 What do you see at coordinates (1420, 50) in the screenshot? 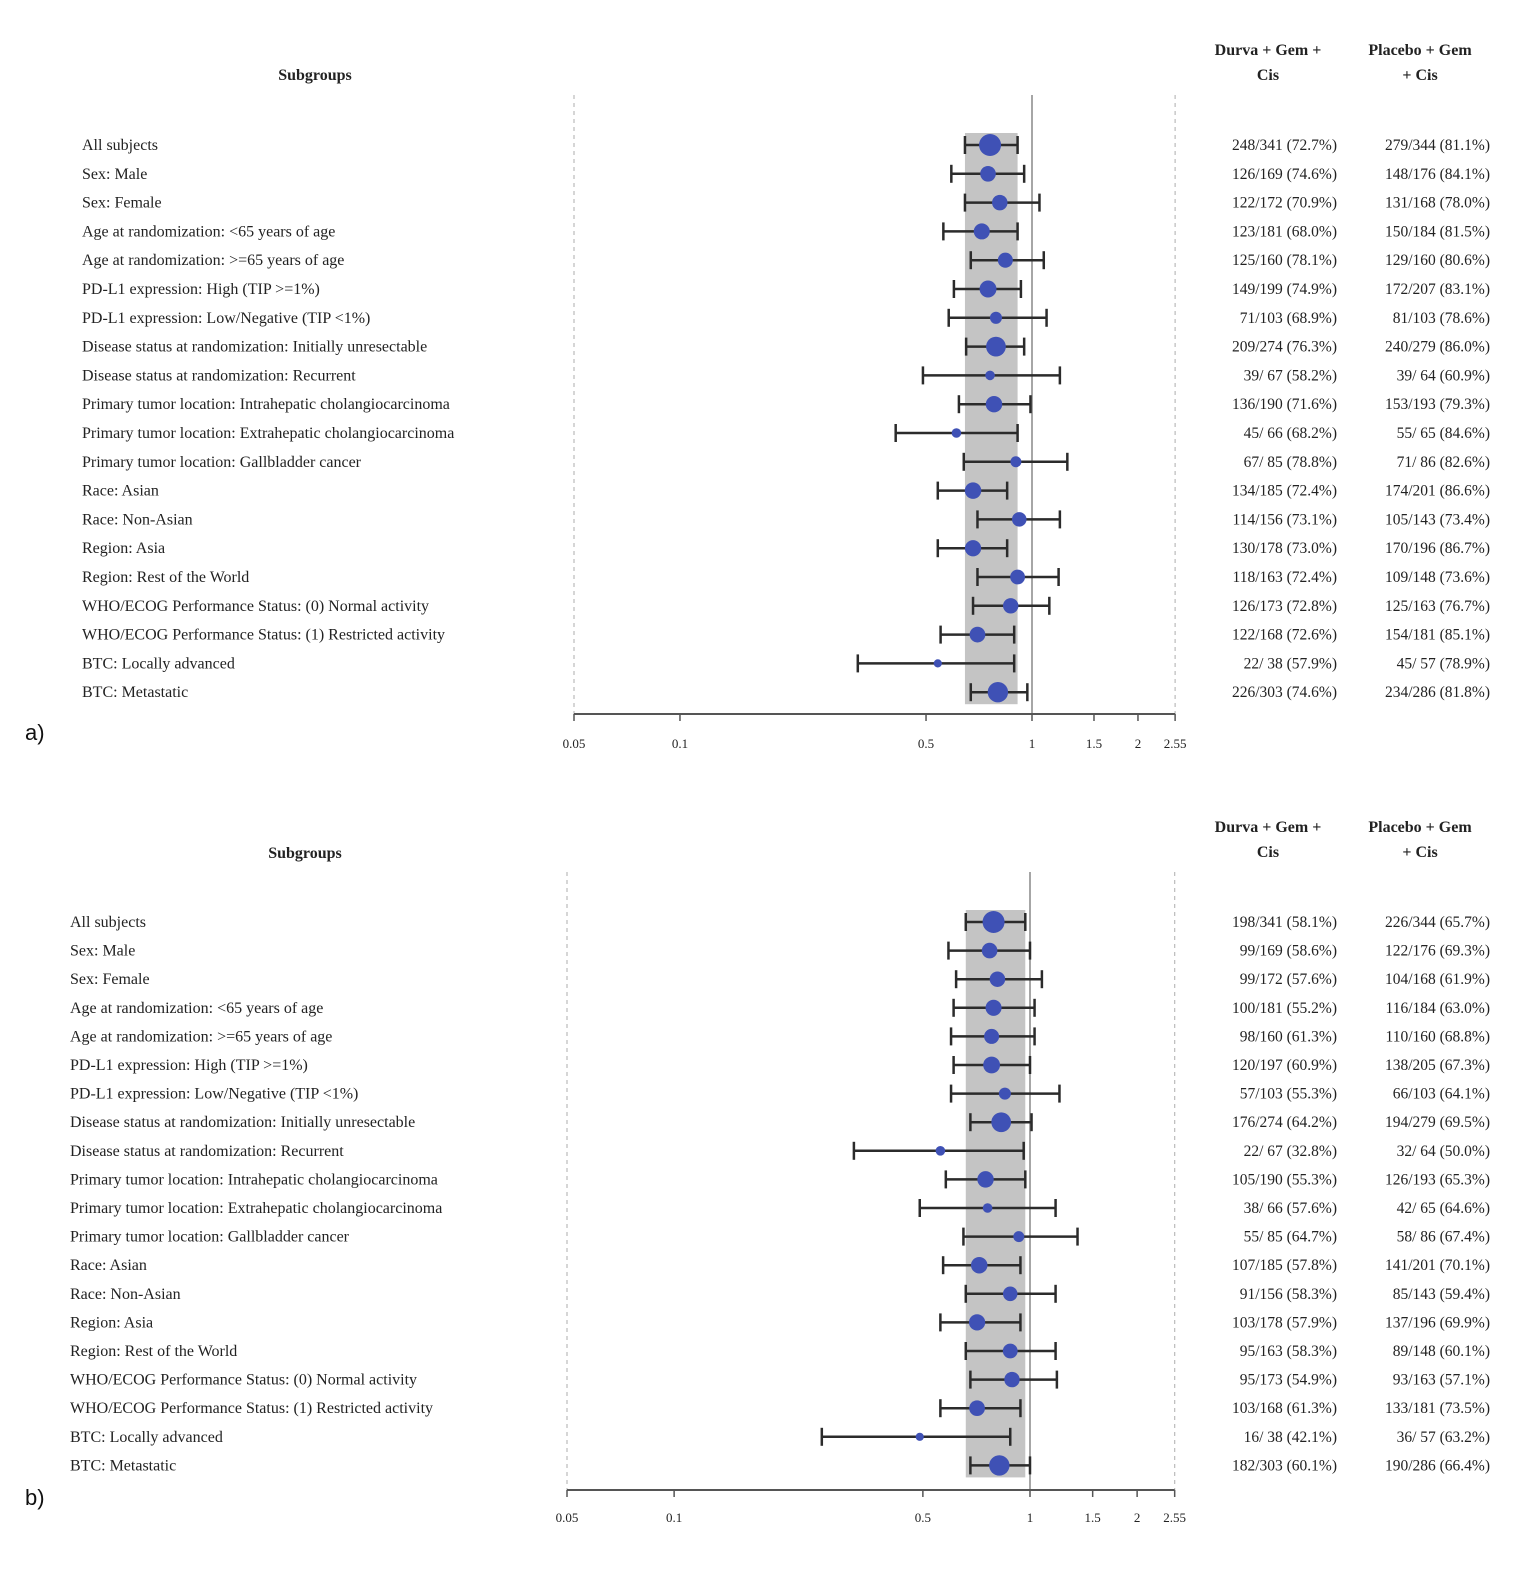
I see `placebo-column-header: Placebo + Gem` at bounding box center [1420, 50].